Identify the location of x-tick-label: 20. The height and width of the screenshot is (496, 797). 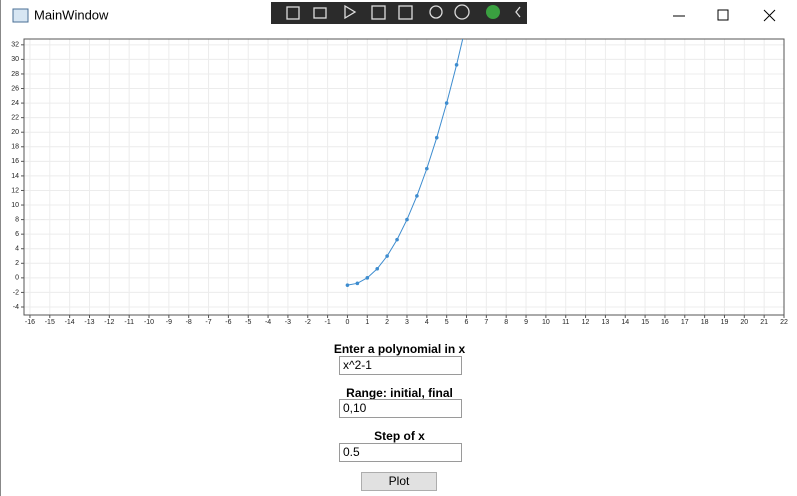
(744, 322).